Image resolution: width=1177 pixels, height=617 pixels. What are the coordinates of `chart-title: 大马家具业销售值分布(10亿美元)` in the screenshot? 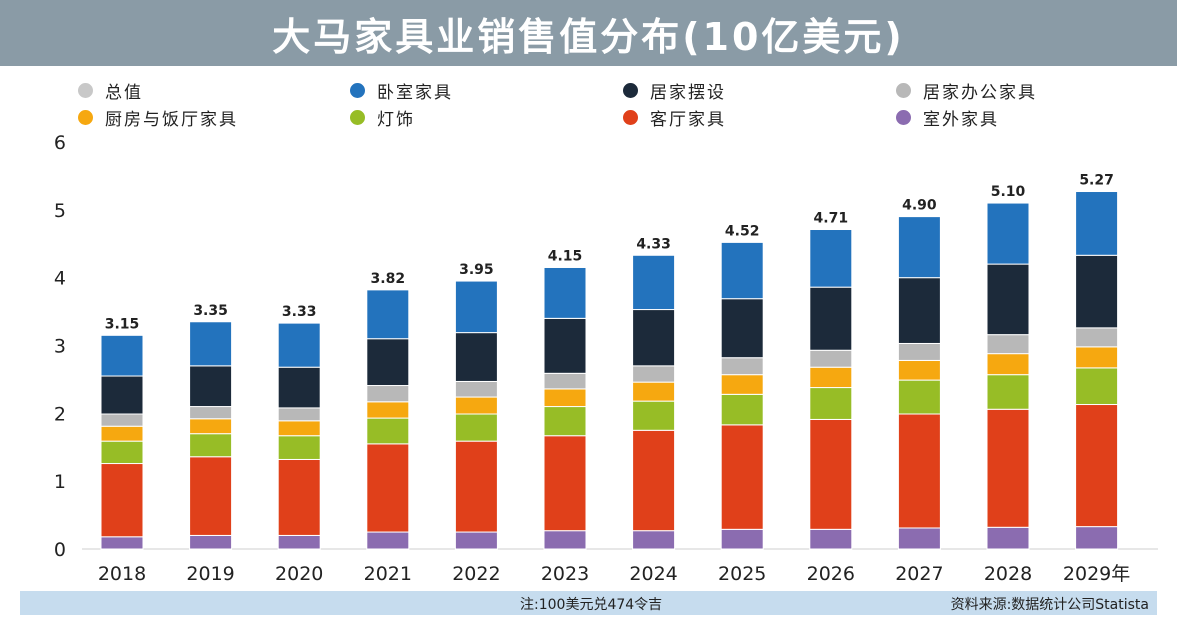 It's located at (588, 36).